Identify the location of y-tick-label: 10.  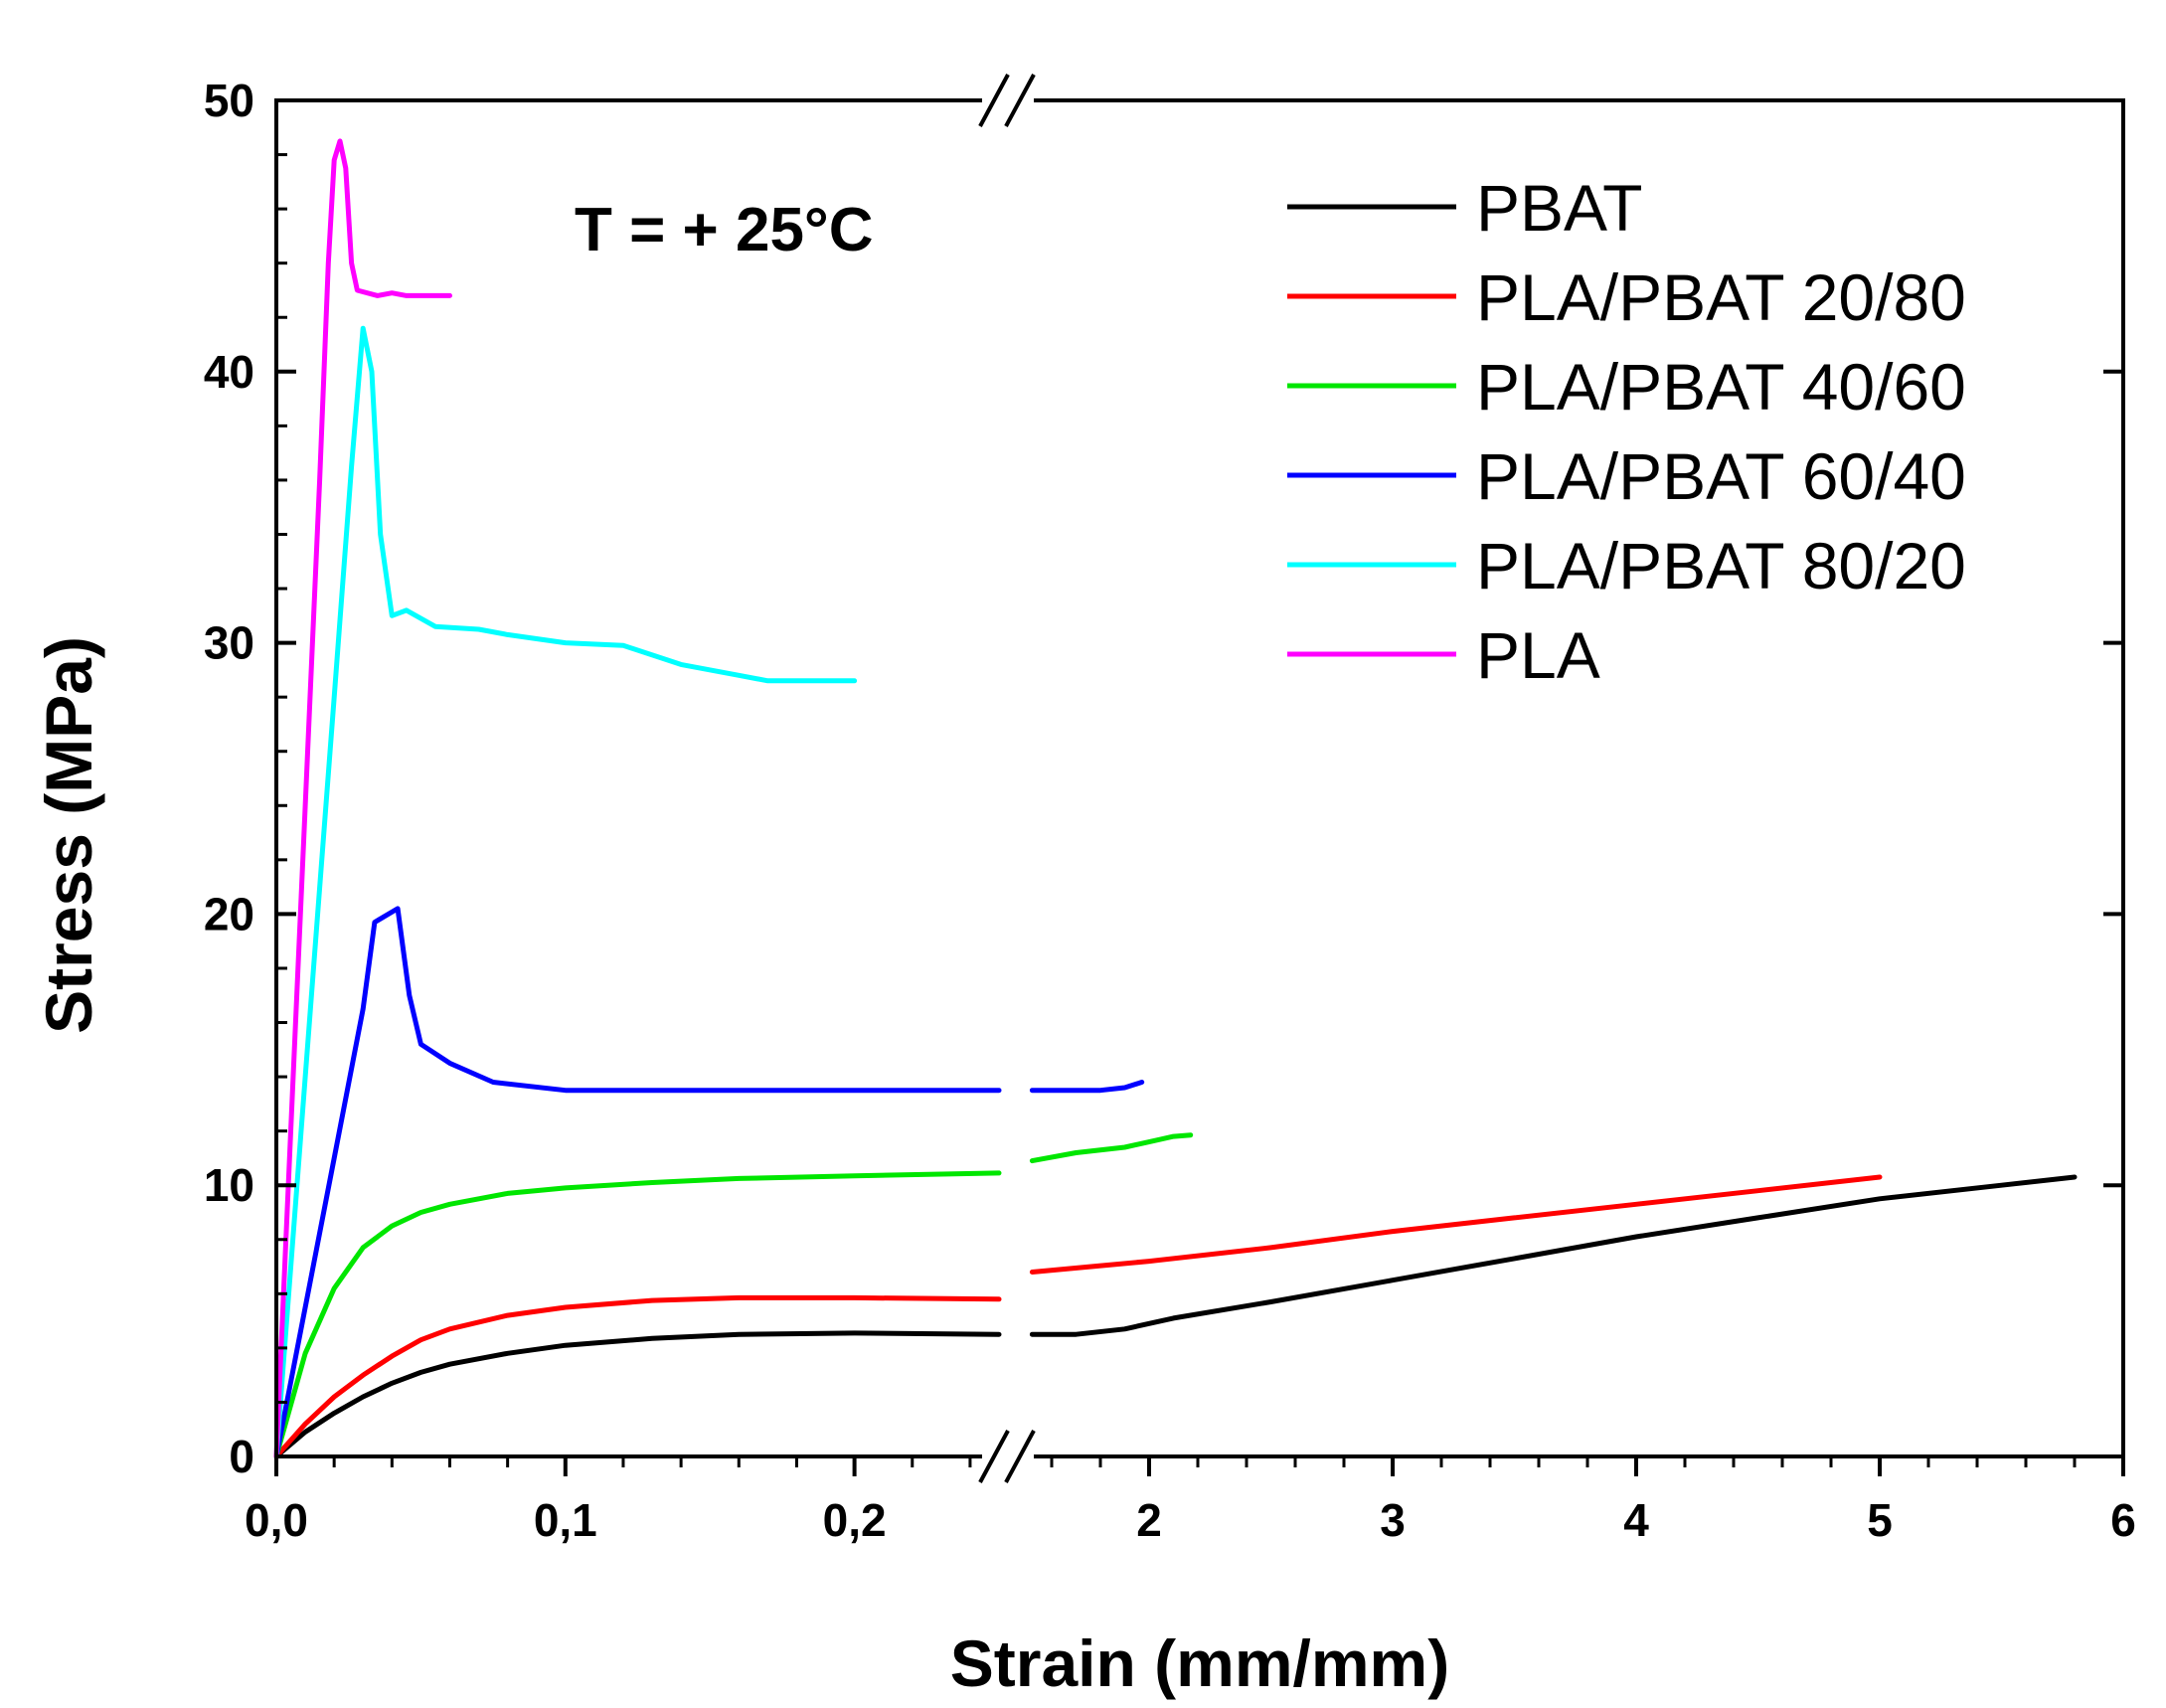
(229, 1185).